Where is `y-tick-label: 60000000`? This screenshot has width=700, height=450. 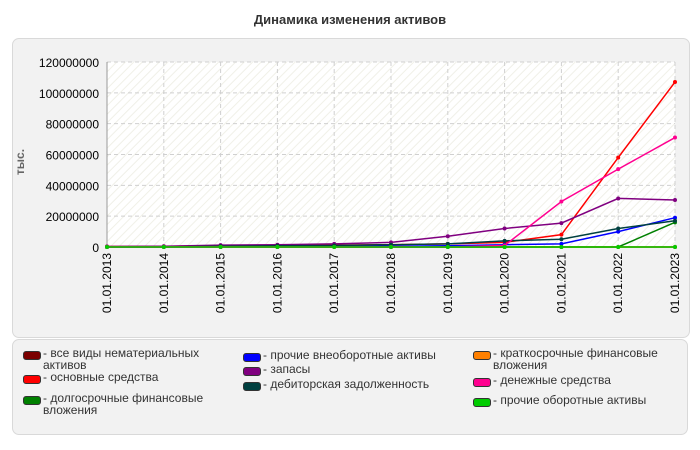 y-tick-label: 60000000 is located at coordinates (73, 156).